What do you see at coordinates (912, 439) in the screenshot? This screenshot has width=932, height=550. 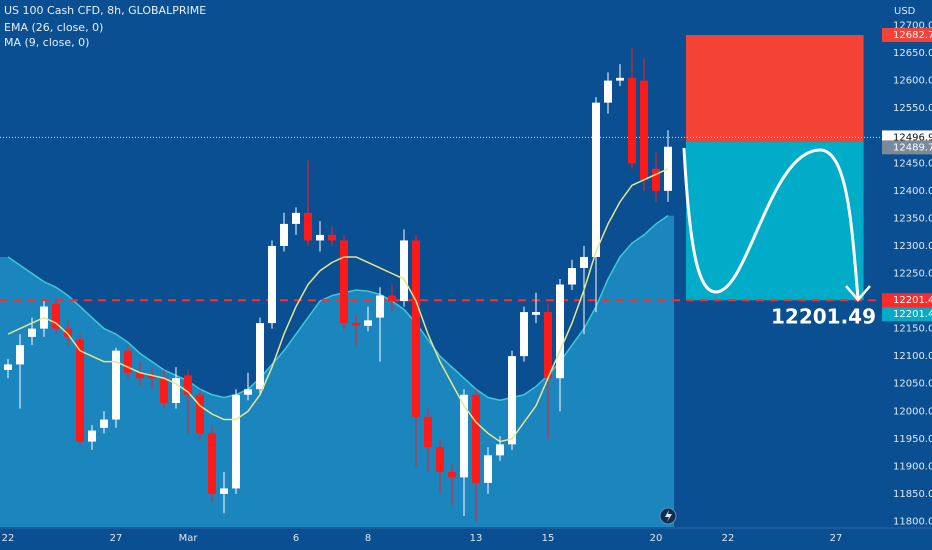 I see `y-tick-label: 11950.00` at bounding box center [912, 439].